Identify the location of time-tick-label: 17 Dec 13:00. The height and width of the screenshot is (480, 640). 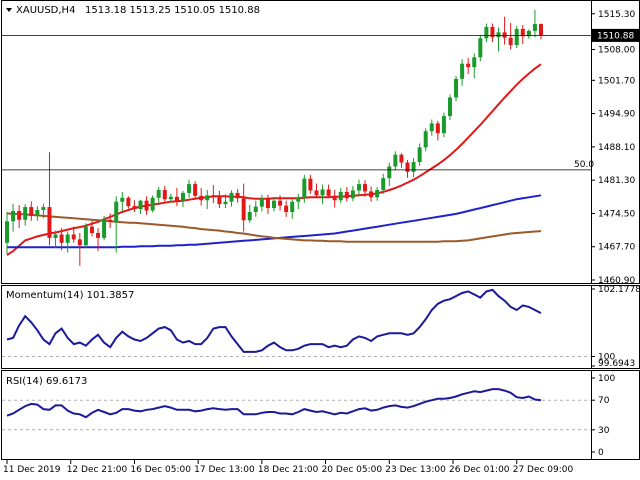
(224, 470).